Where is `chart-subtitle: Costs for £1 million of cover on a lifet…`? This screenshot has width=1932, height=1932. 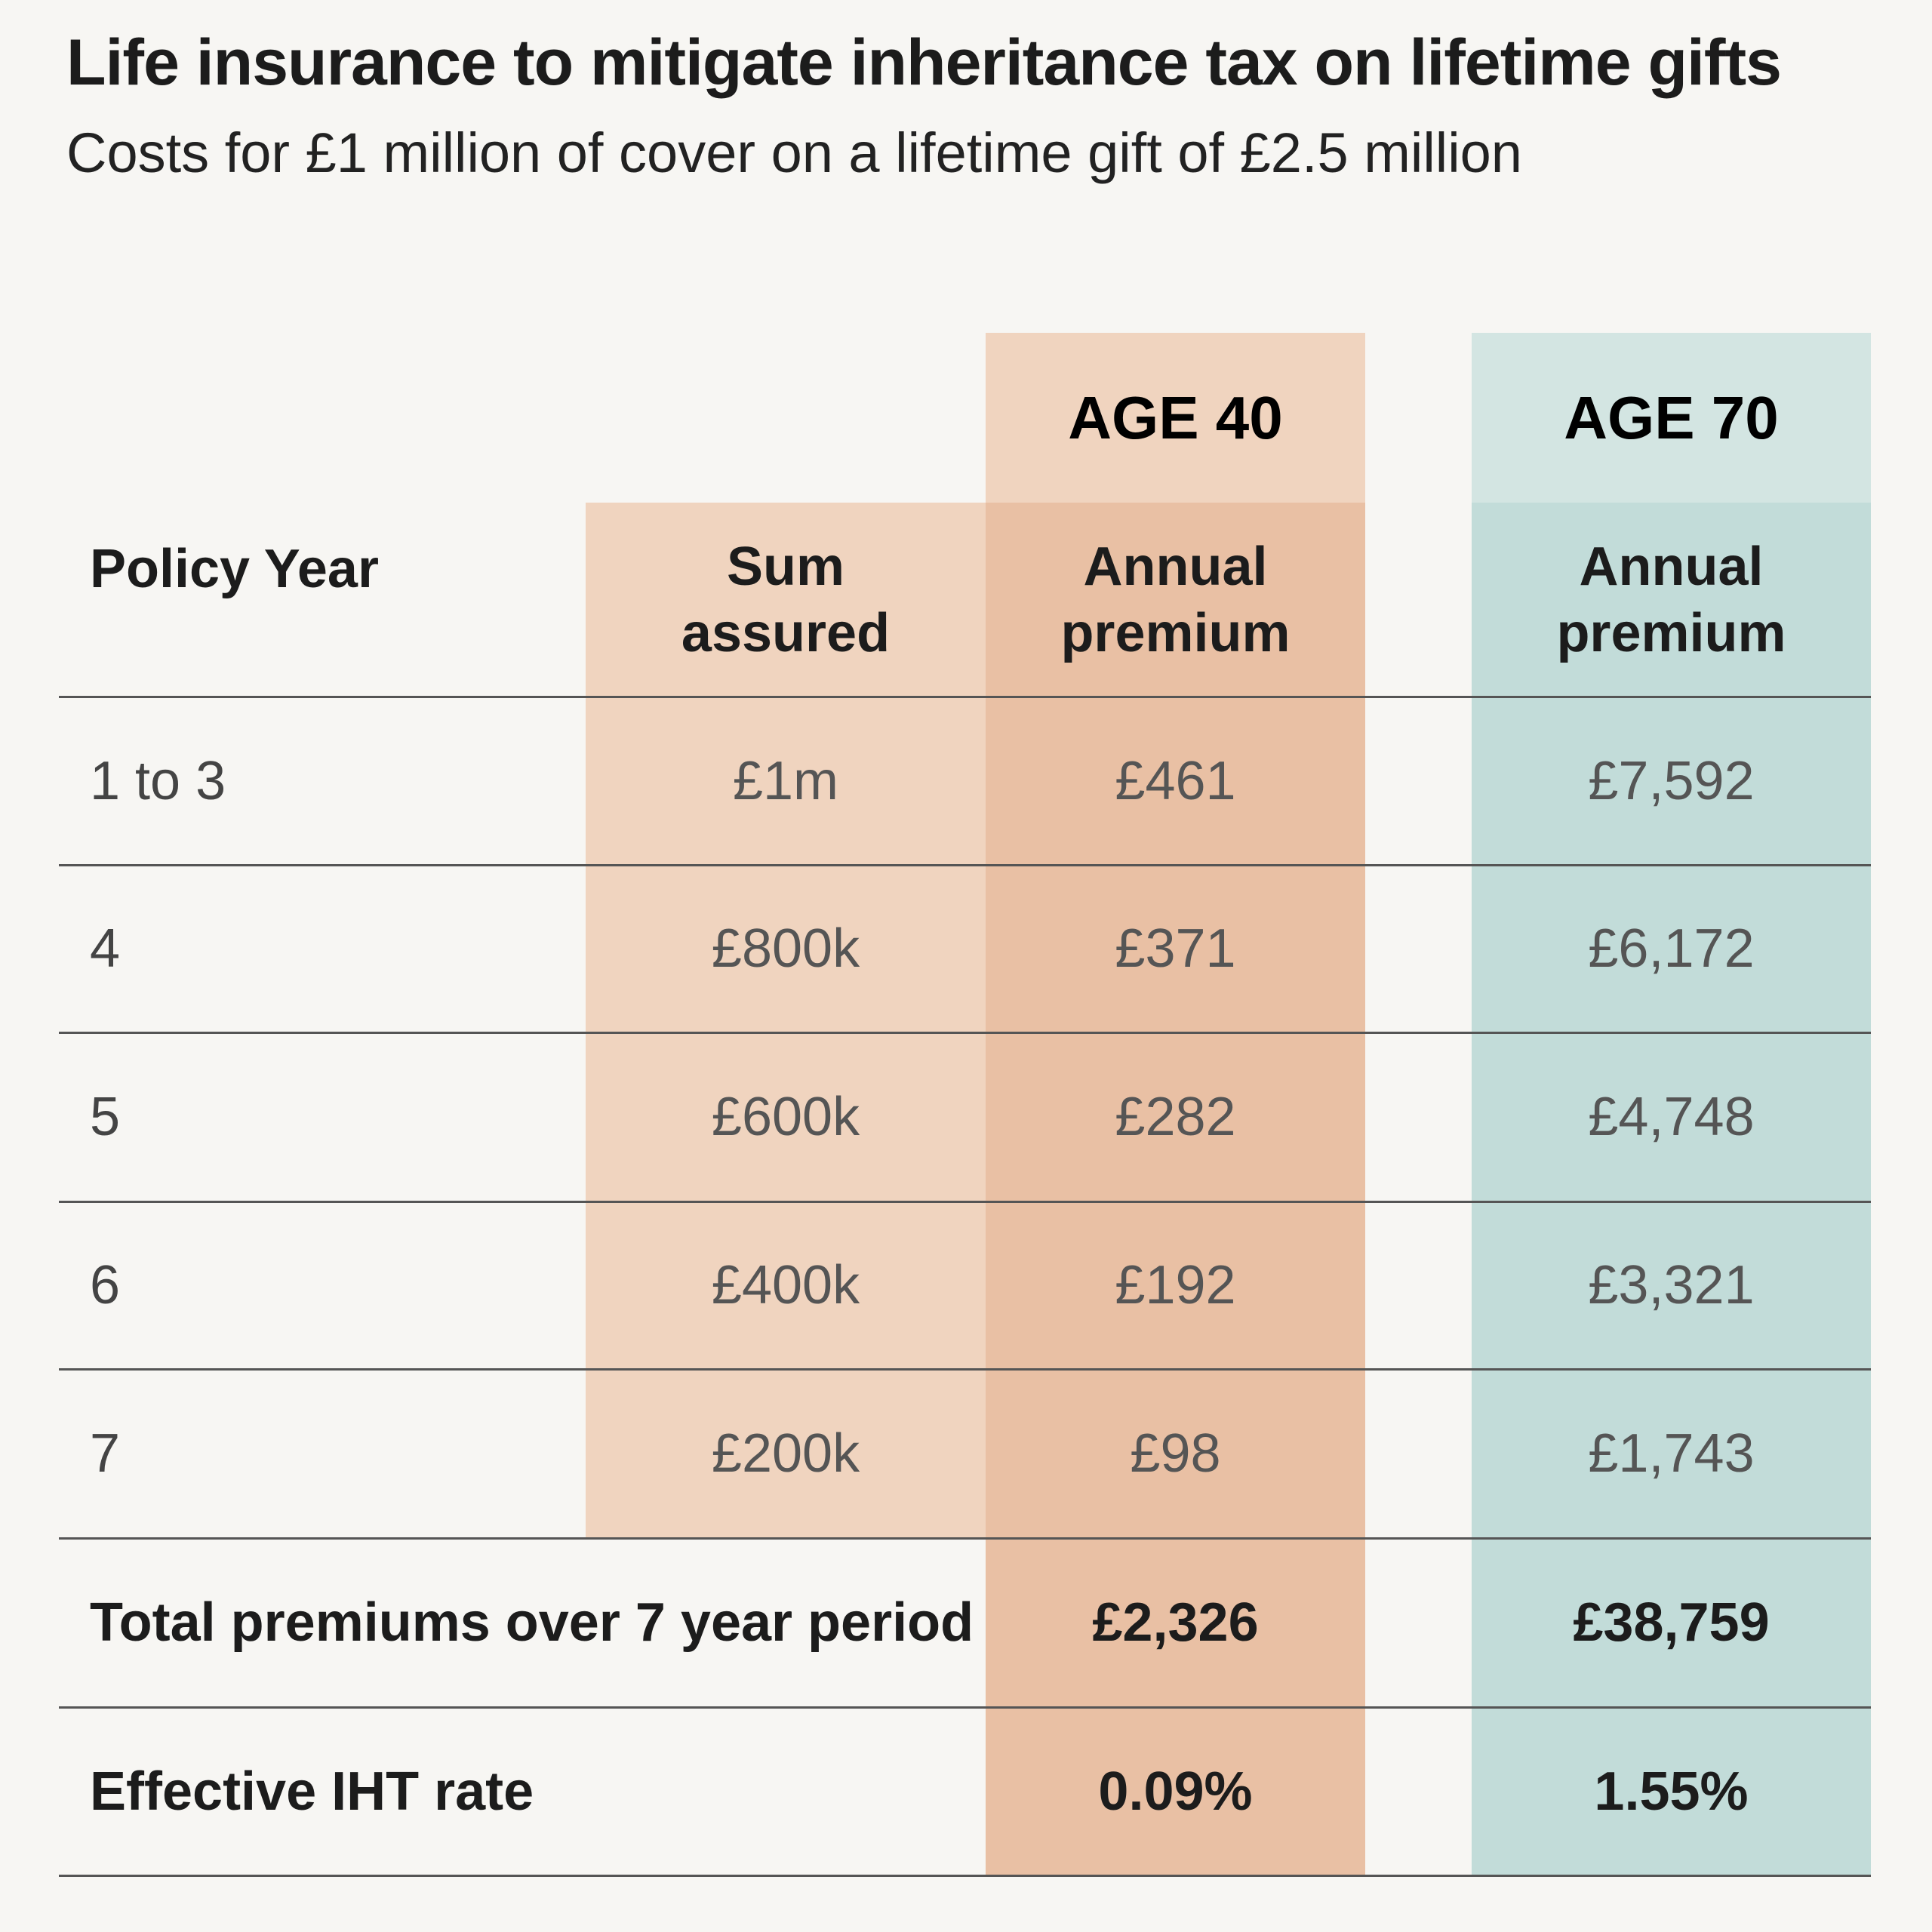 chart-subtitle: Costs for £1 million of cover on a lifet… is located at coordinates (794, 153).